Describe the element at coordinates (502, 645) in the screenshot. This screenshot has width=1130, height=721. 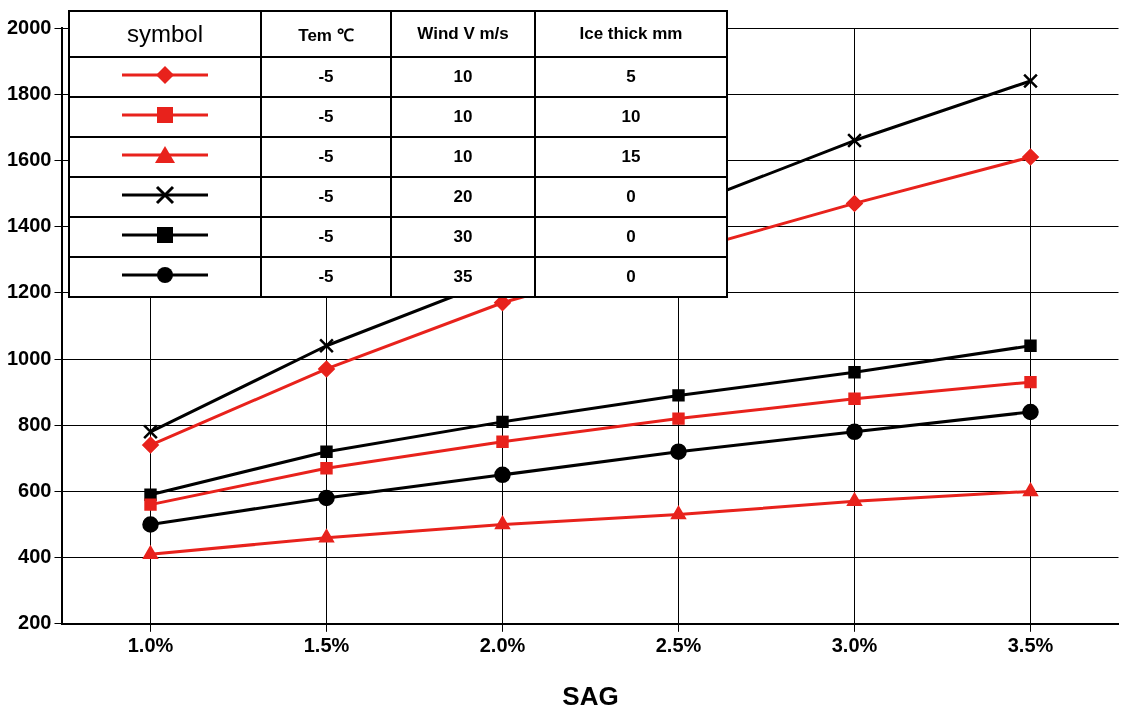
I see `x-tick-label: 2.0%` at that location.